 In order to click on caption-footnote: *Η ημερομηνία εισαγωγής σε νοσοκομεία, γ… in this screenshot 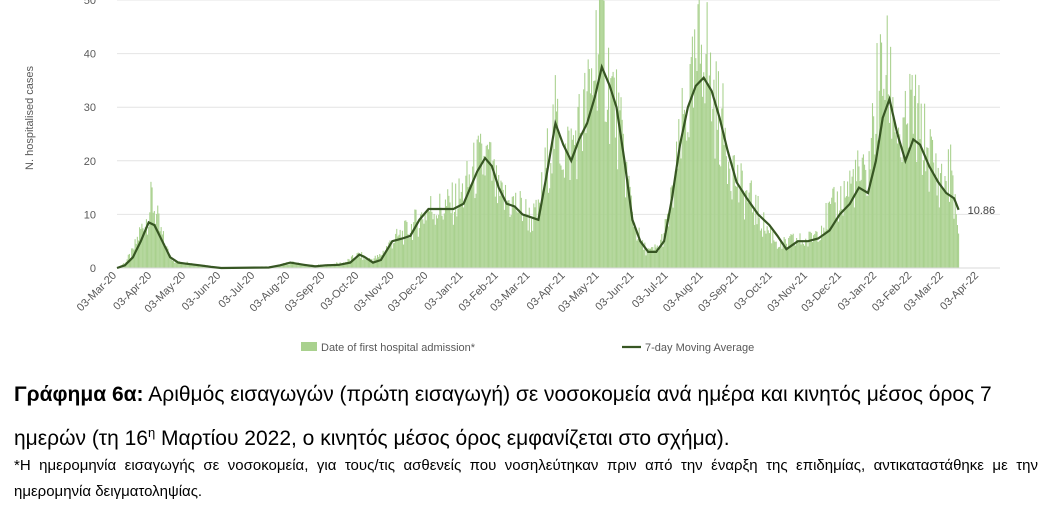, I will do `click(526, 478)`.